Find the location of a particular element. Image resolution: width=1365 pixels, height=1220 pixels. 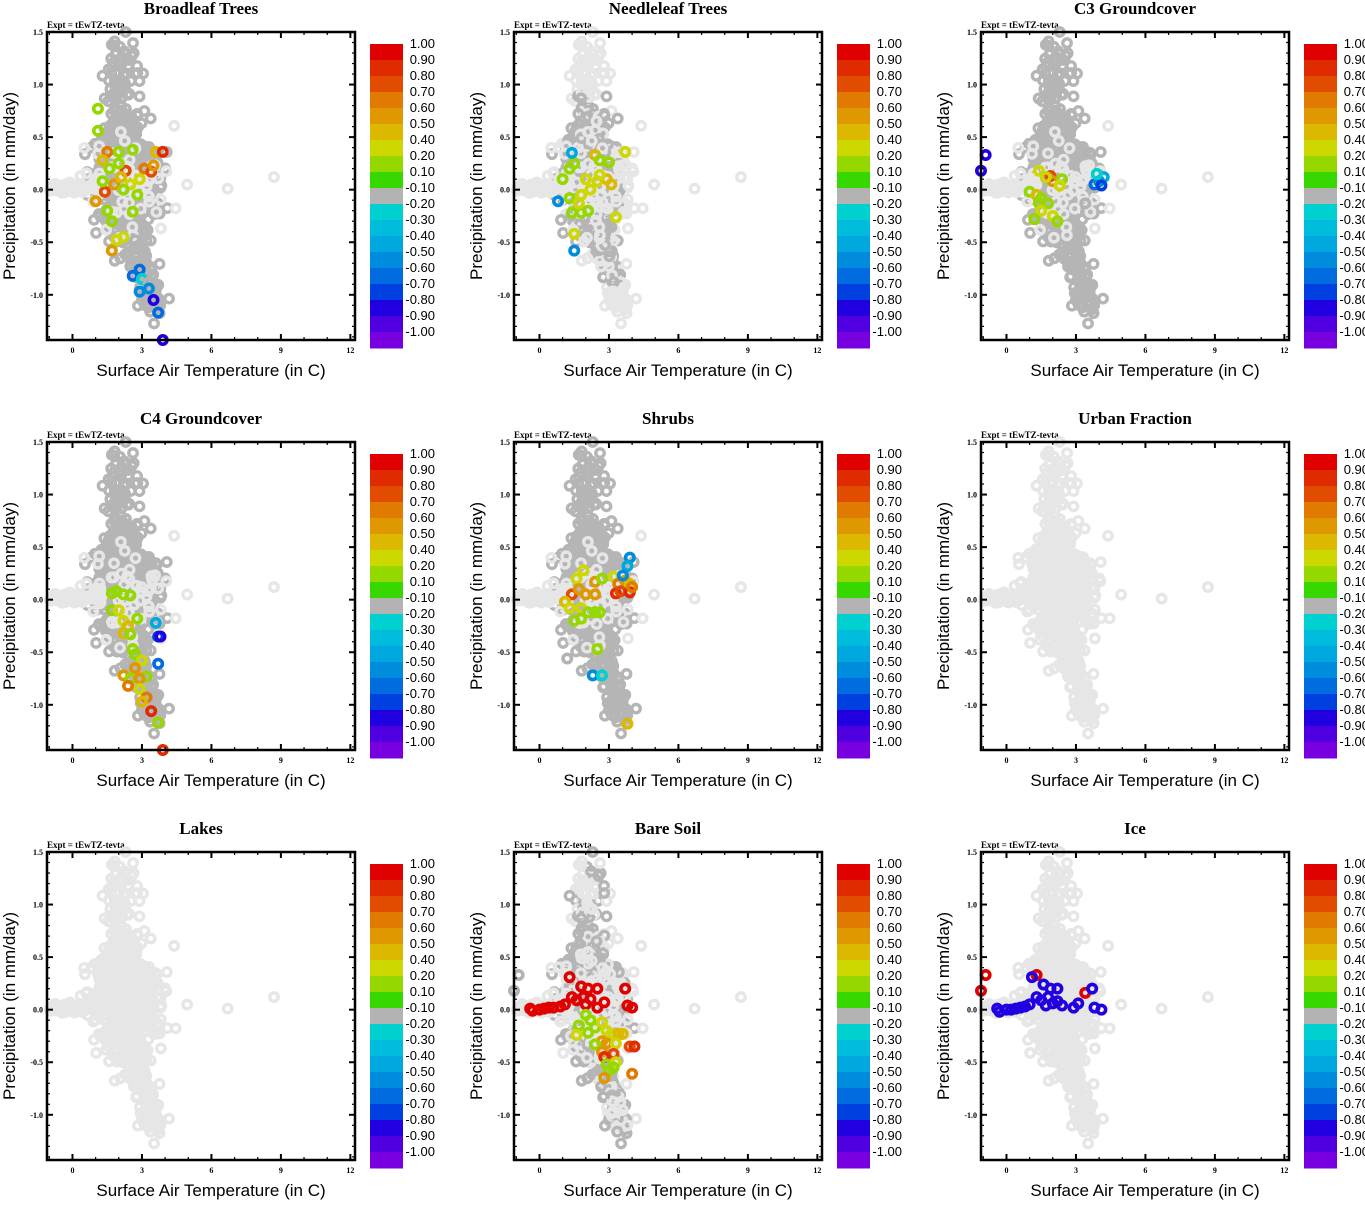

panel-title: C4 Groundcover is located at coordinates (201, 419).